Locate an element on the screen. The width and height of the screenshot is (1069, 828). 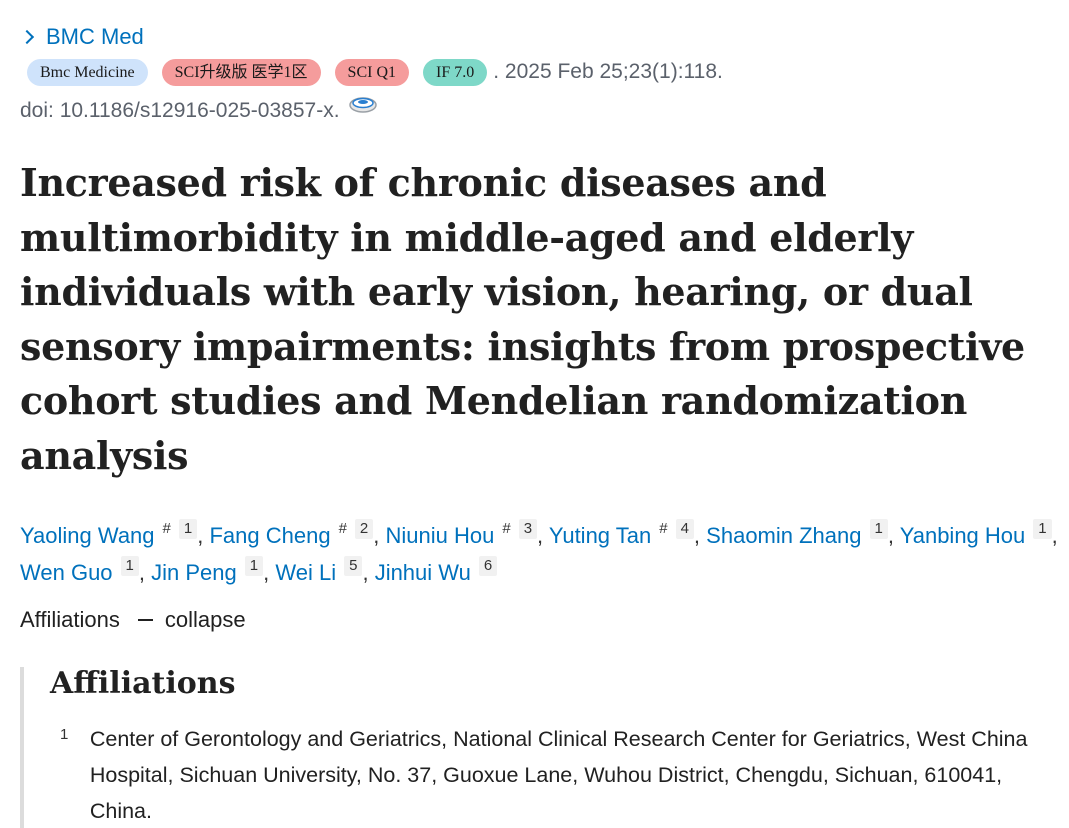
affiliations-toggle-label: Affiliations is located at coordinates (70, 619).